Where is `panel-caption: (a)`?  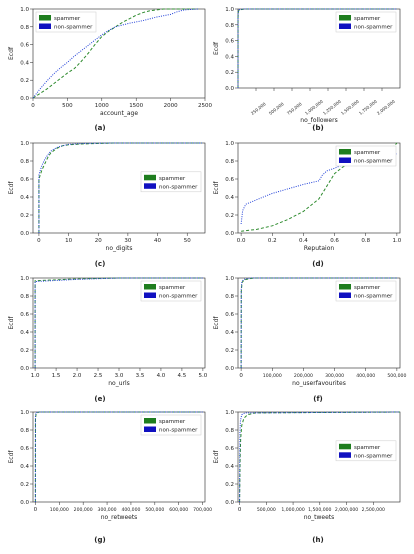 panel-caption: (a) is located at coordinates (99, 128).